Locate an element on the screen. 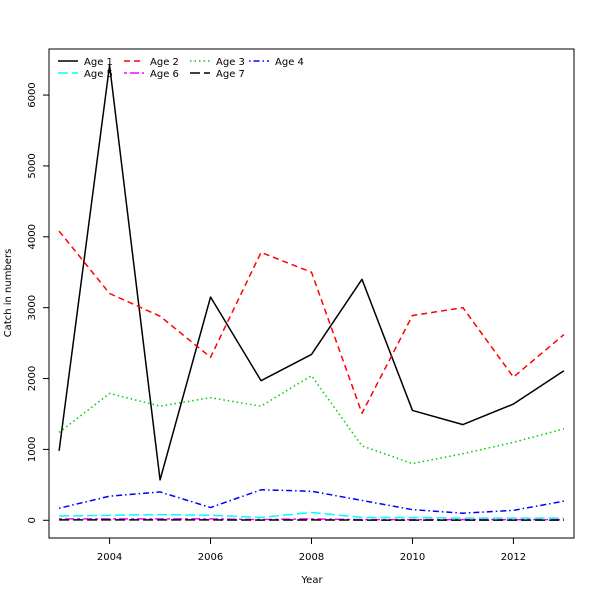 The width and height of the screenshot is (600, 600). legend-label-age-3: Age 3 is located at coordinates (230, 62).